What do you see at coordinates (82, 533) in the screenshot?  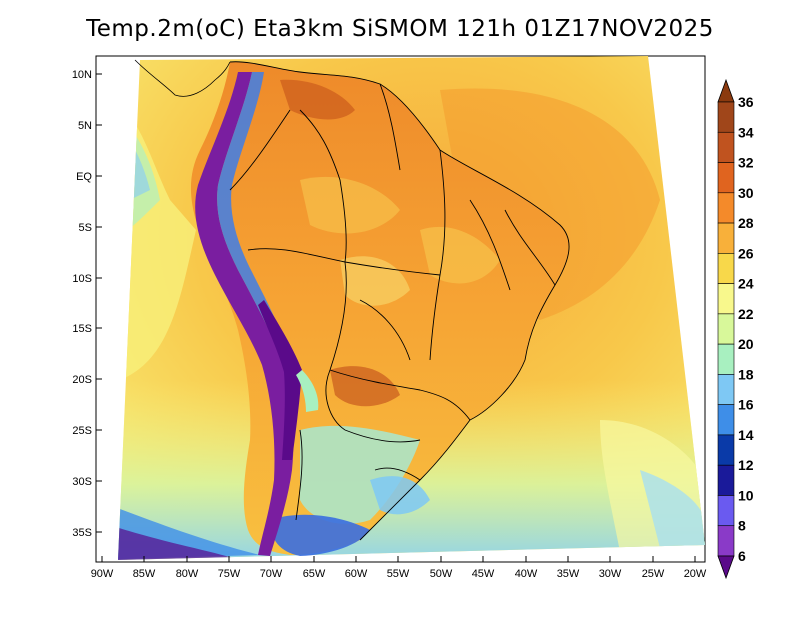 I see `lat-label: 35S` at bounding box center [82, 533].